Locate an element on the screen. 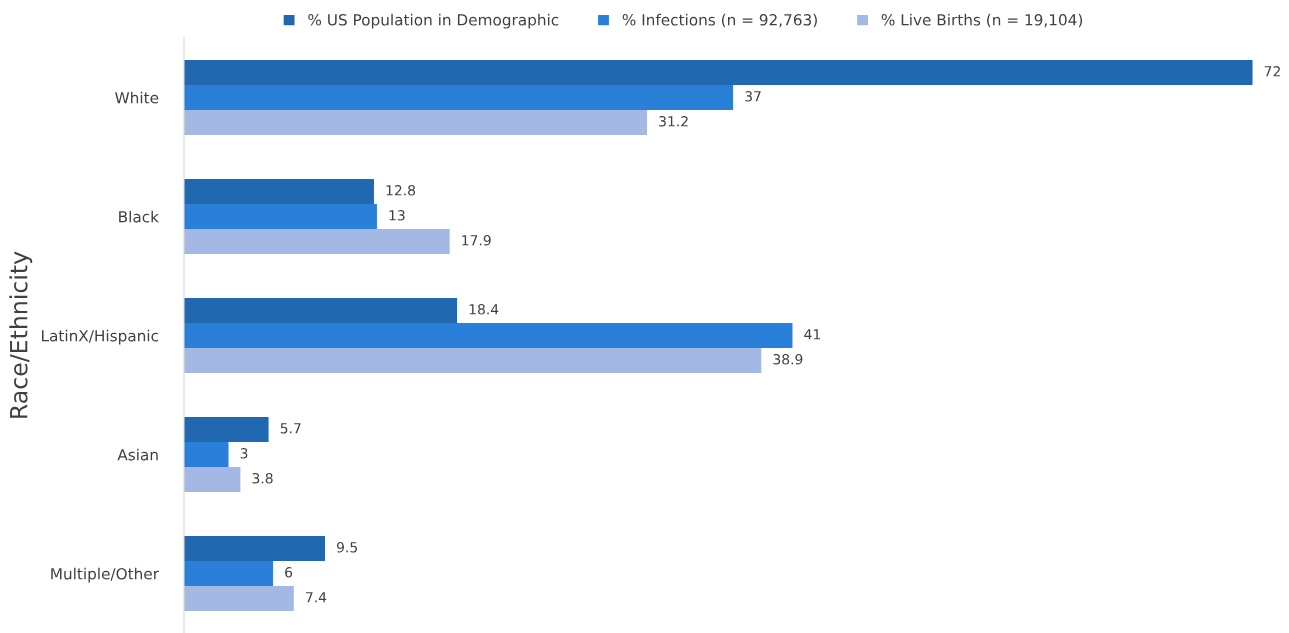 Image resolution: width=1289 pixels, height=633 pixels. legend-label: % Live Births (n = 19,104) is located at coordinates (982, 20).